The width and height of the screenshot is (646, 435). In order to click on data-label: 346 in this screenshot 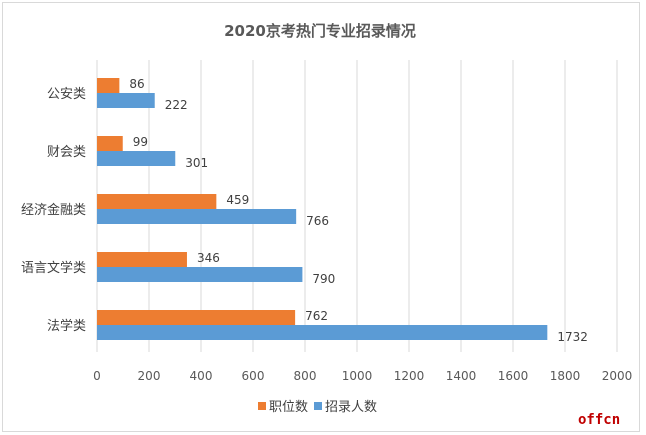, I will do `click(208, 258)`.